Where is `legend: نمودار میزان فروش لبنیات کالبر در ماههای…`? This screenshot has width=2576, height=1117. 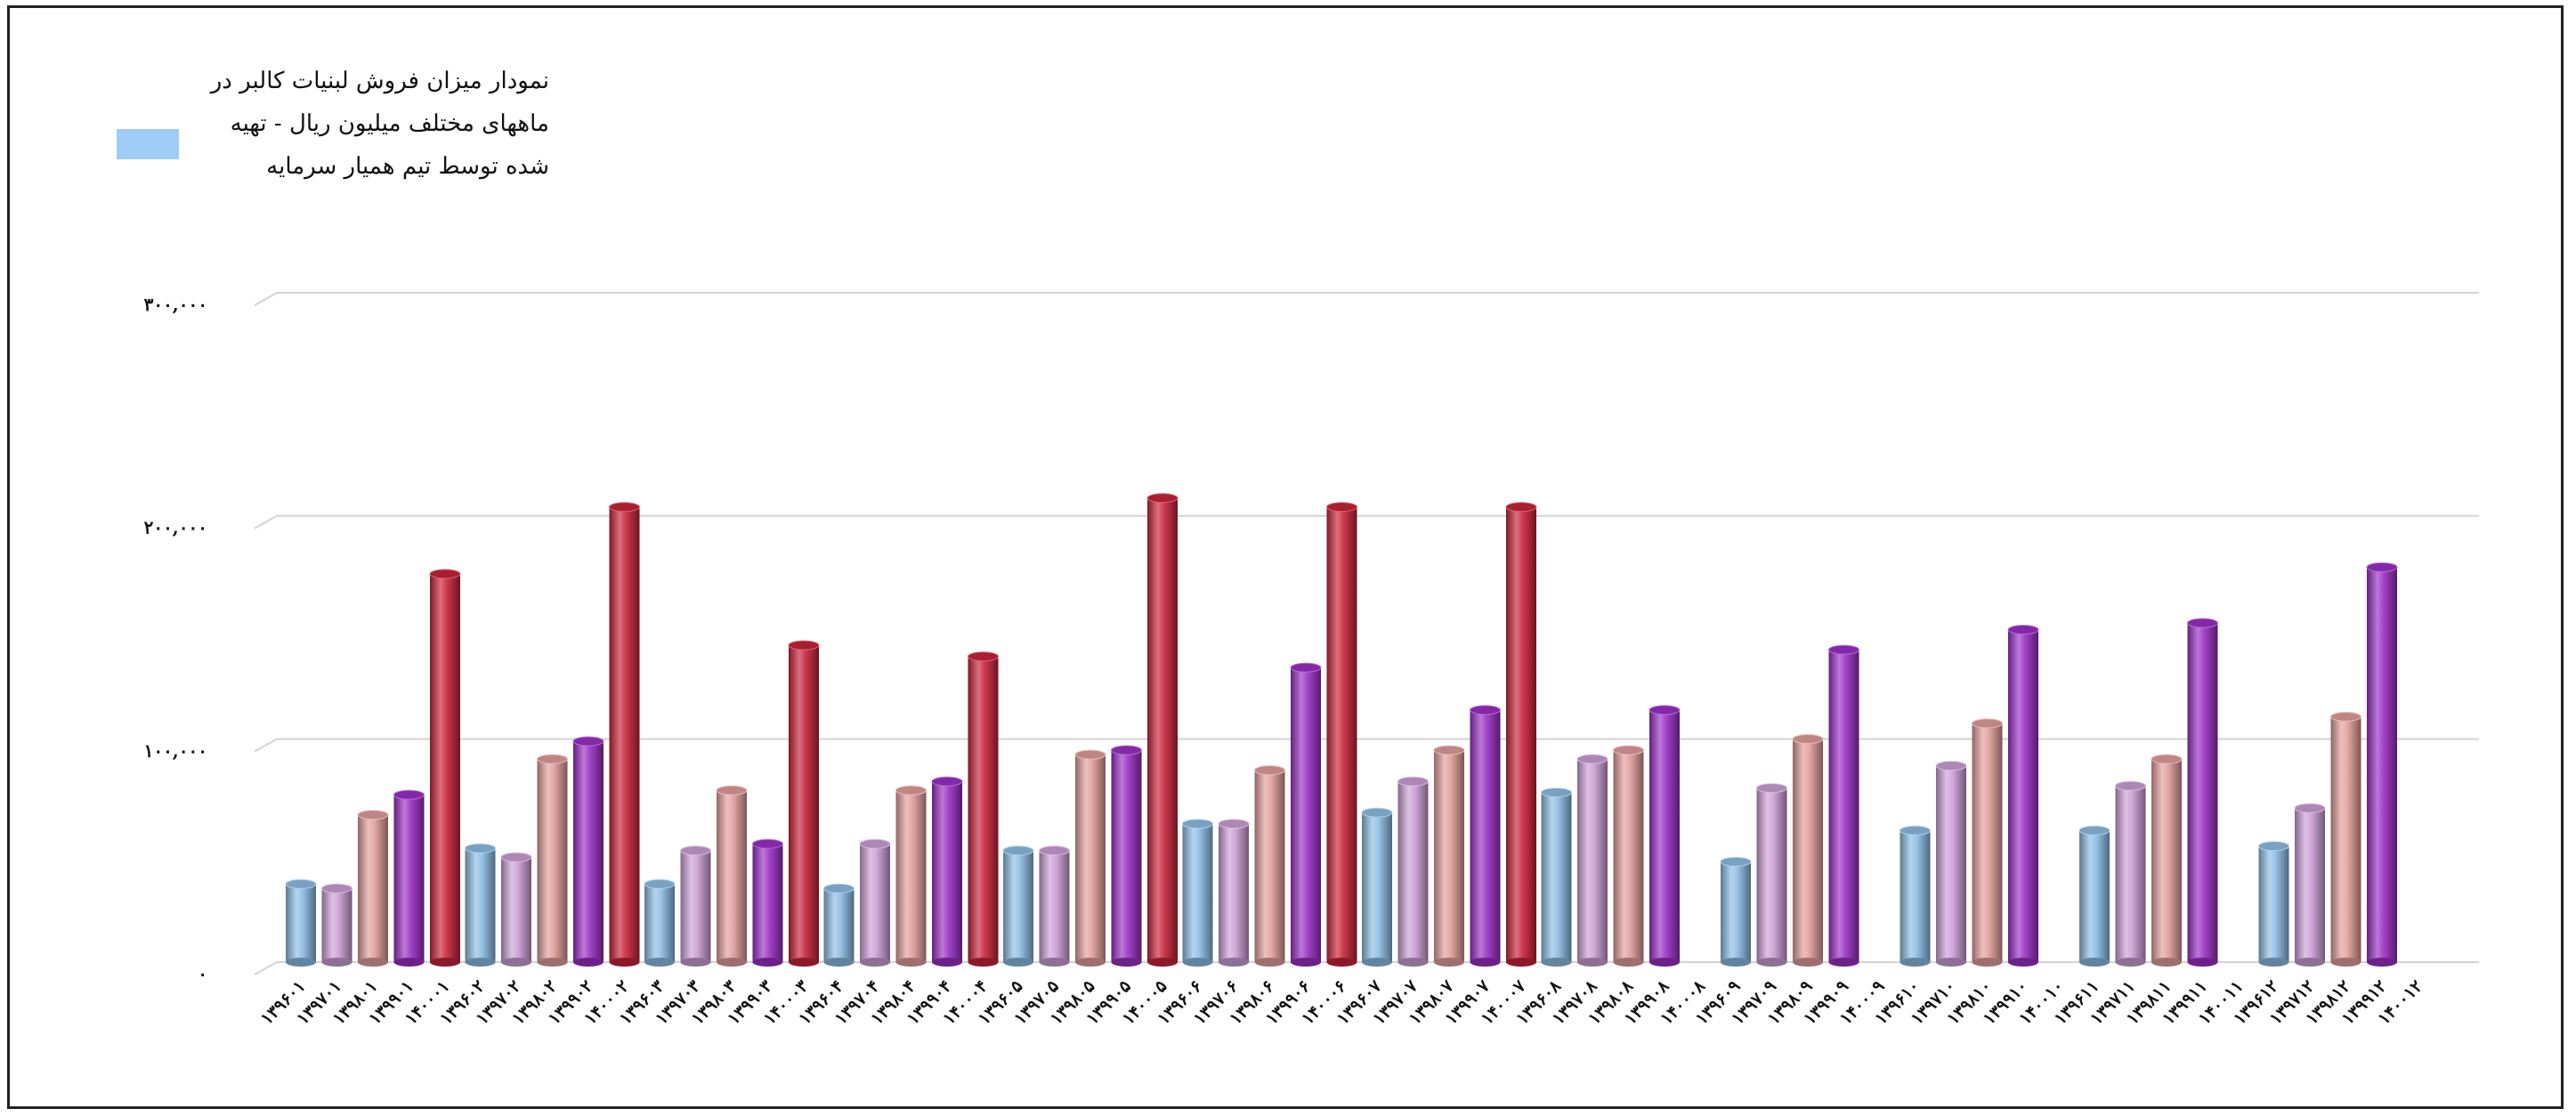 legend: نمودار میزان فروش لبنیات کالبر در ماههای… is located at coordinates (333, 124).